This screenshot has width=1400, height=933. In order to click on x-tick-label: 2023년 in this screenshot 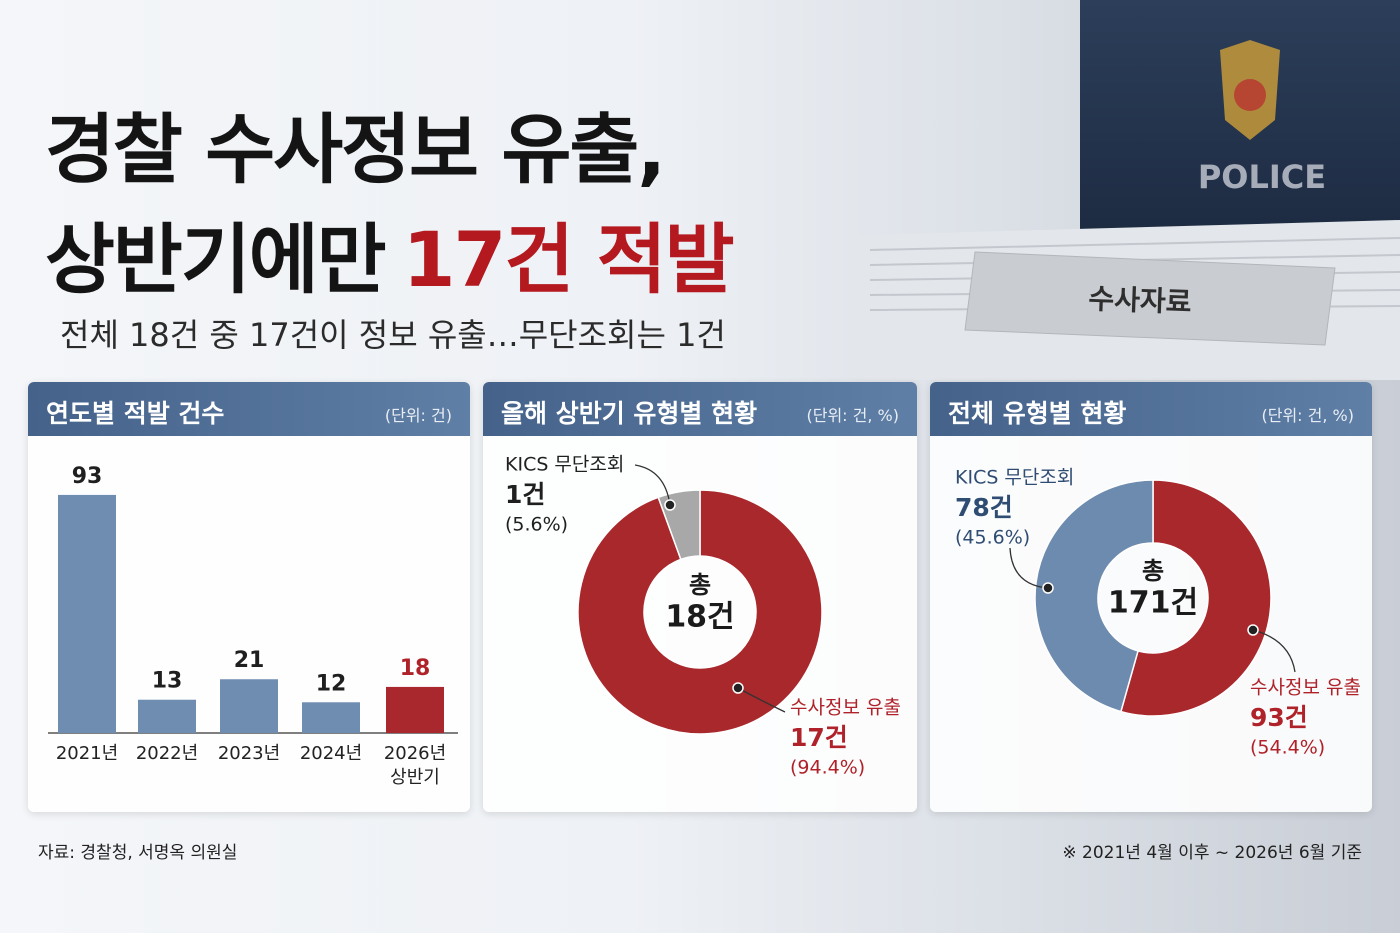, I will do `click(249, 753)`.